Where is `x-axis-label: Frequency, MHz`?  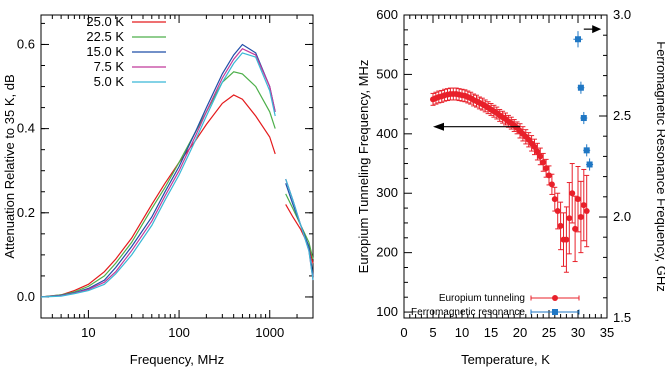 x-axis-label: Frequency, MHz is located at coordinates (177, 359).